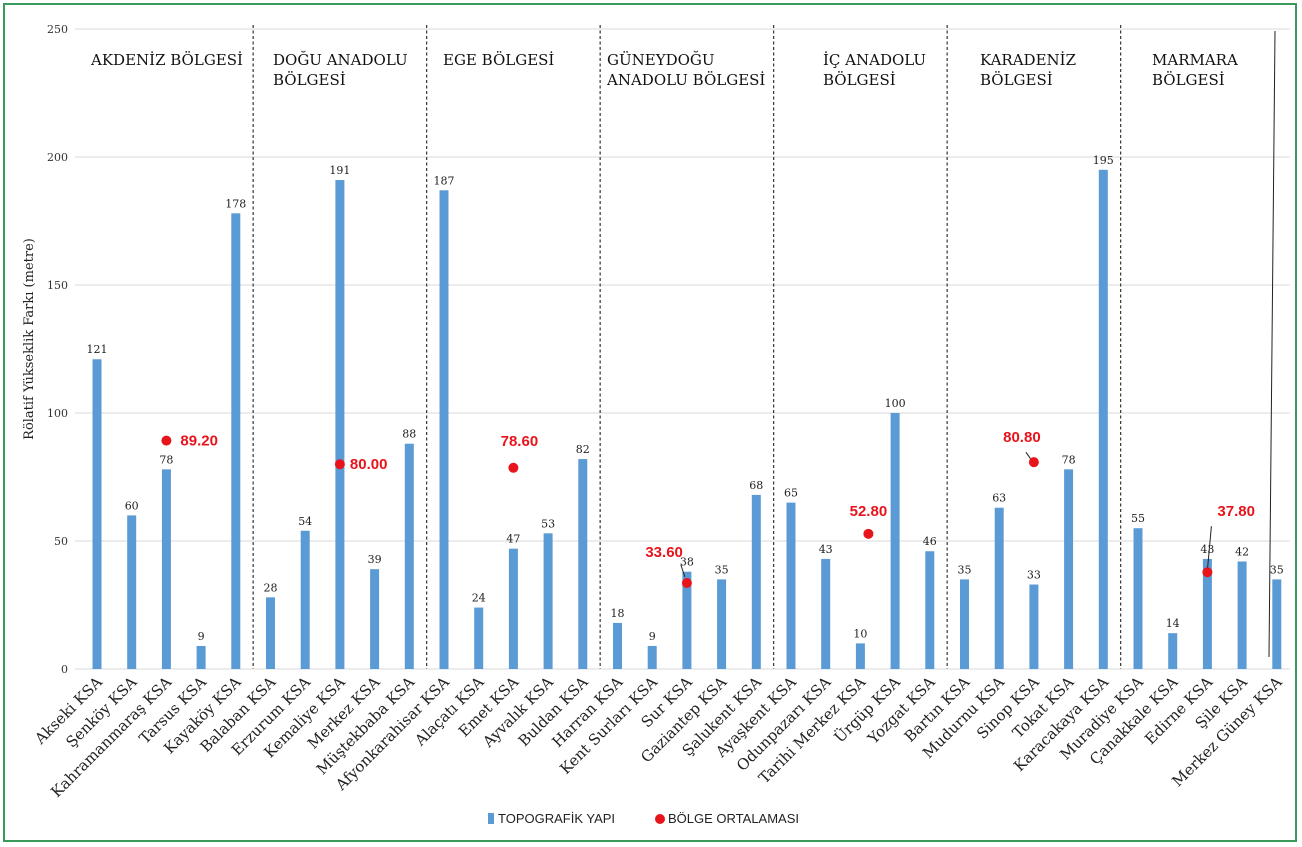 The image size is (1302, 847). Describe the element at coordinates (97, 349) in the screenshot. I see `value-label: 121` at that location.